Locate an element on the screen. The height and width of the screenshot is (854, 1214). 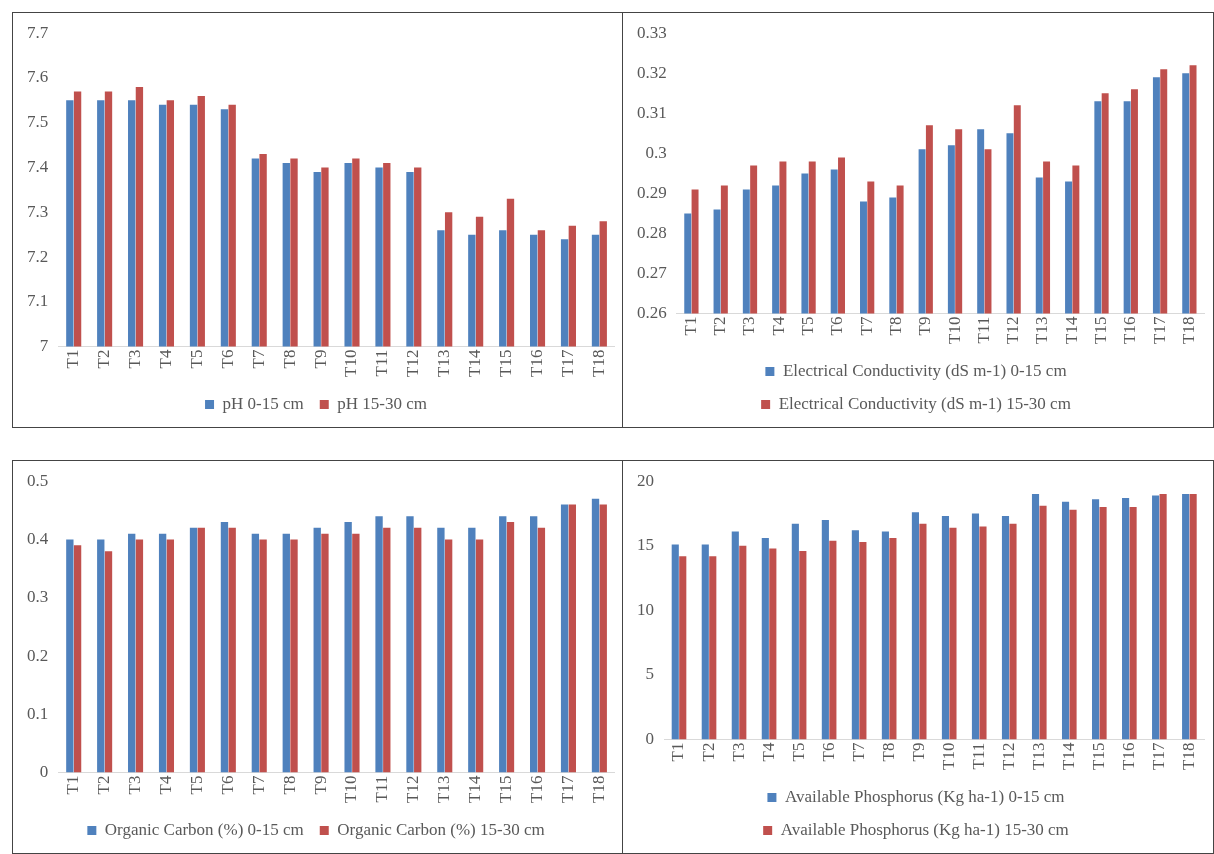
x-tick-label: T15 is located at coordinates (506, 363).